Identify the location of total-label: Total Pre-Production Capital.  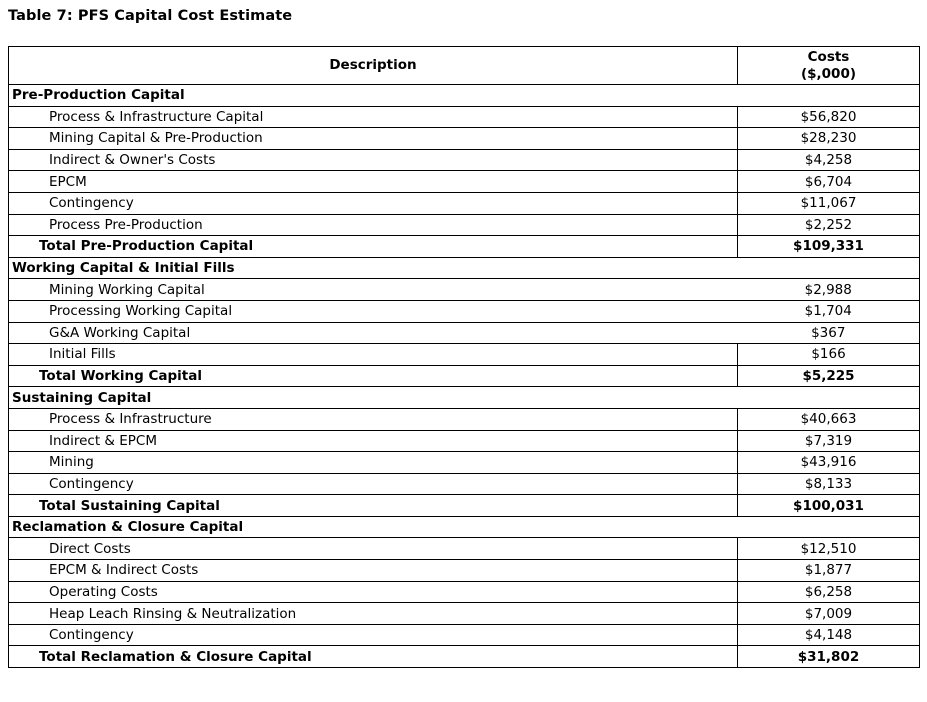
(373, 246).